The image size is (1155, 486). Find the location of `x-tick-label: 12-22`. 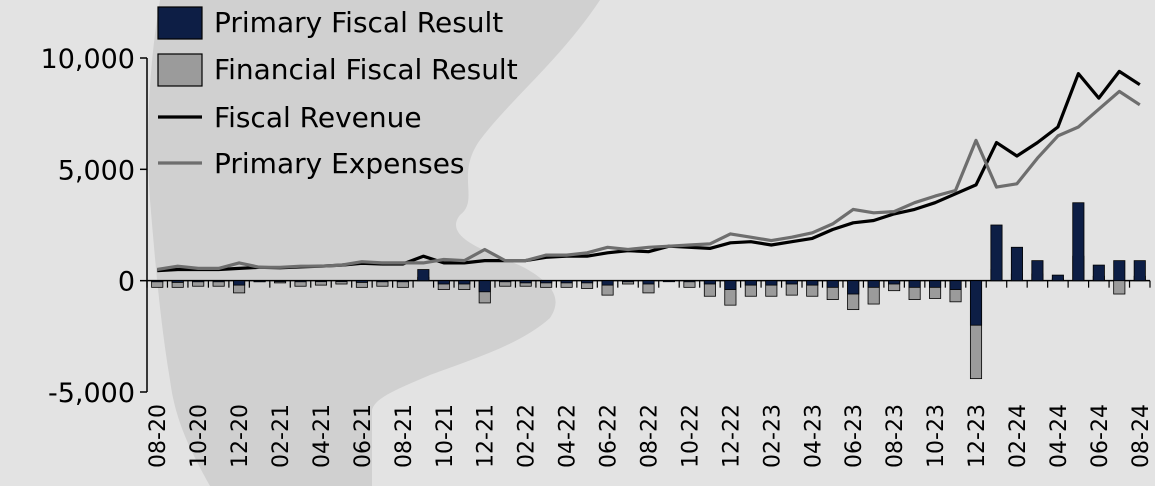

x-tick-label: 12-22 is located at coordinates (731, 436).